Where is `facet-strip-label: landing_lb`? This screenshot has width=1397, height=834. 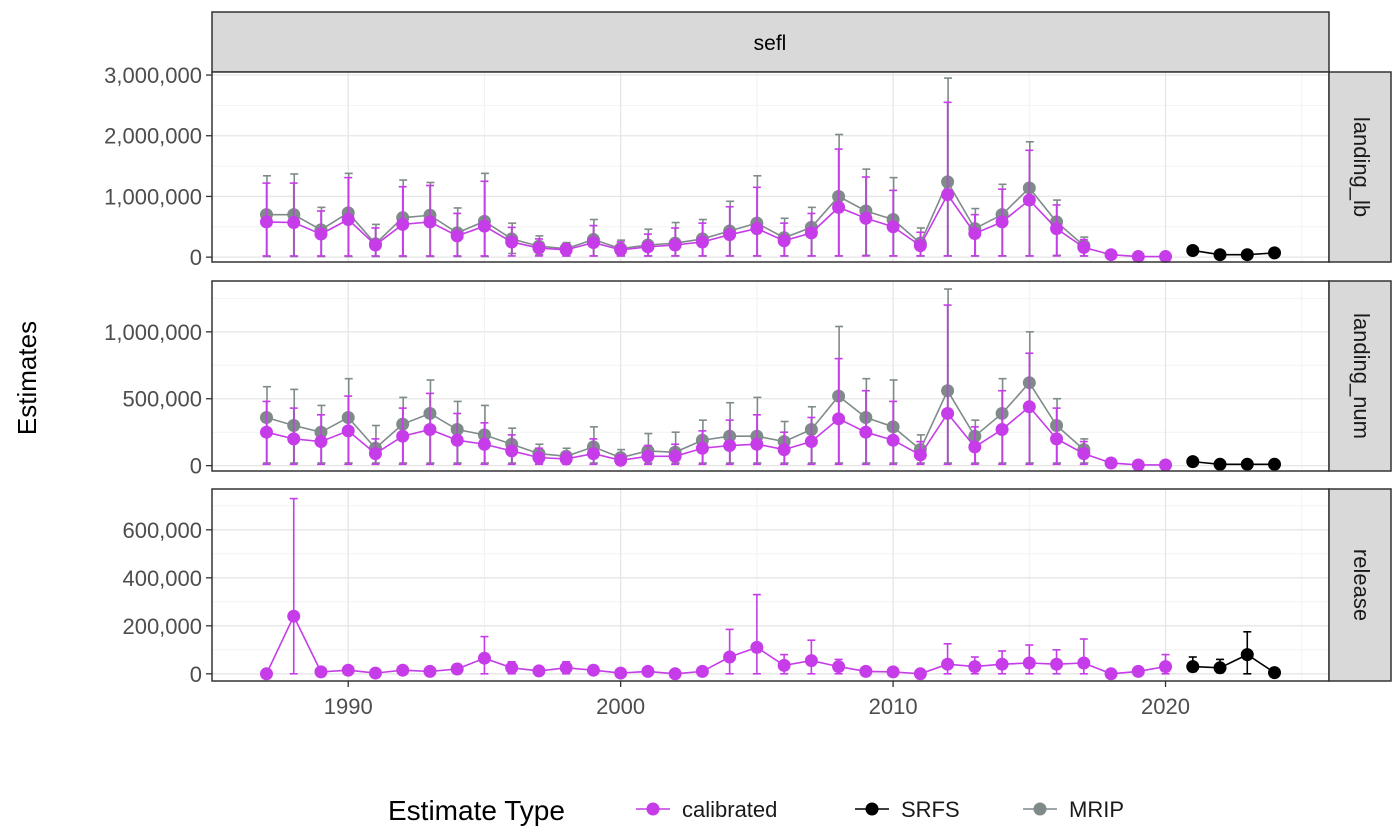 facet-strip-label: landing_lb is located at coordinates (1361, 167).